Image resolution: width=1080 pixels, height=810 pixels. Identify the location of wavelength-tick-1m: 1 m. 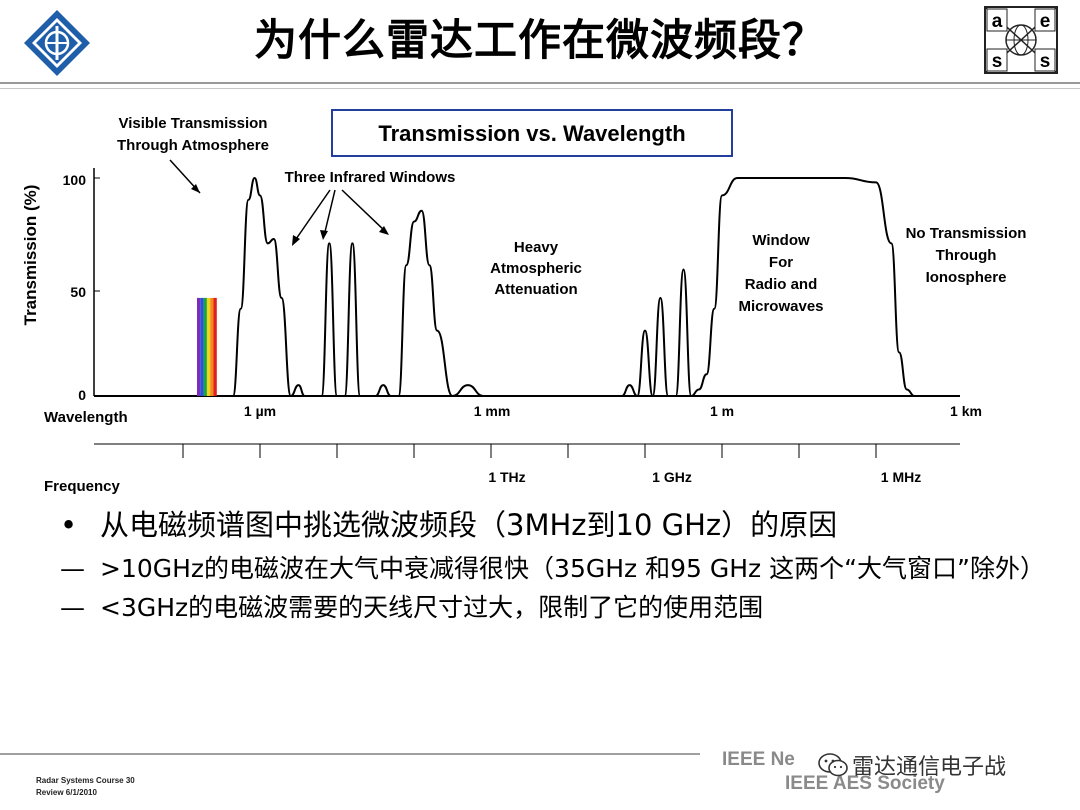
(722, 411).